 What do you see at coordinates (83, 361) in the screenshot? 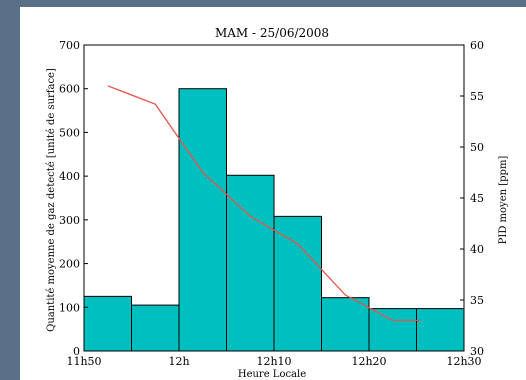
I see `x-tick-label-0: 11h50` at bounding box center [83, 361].